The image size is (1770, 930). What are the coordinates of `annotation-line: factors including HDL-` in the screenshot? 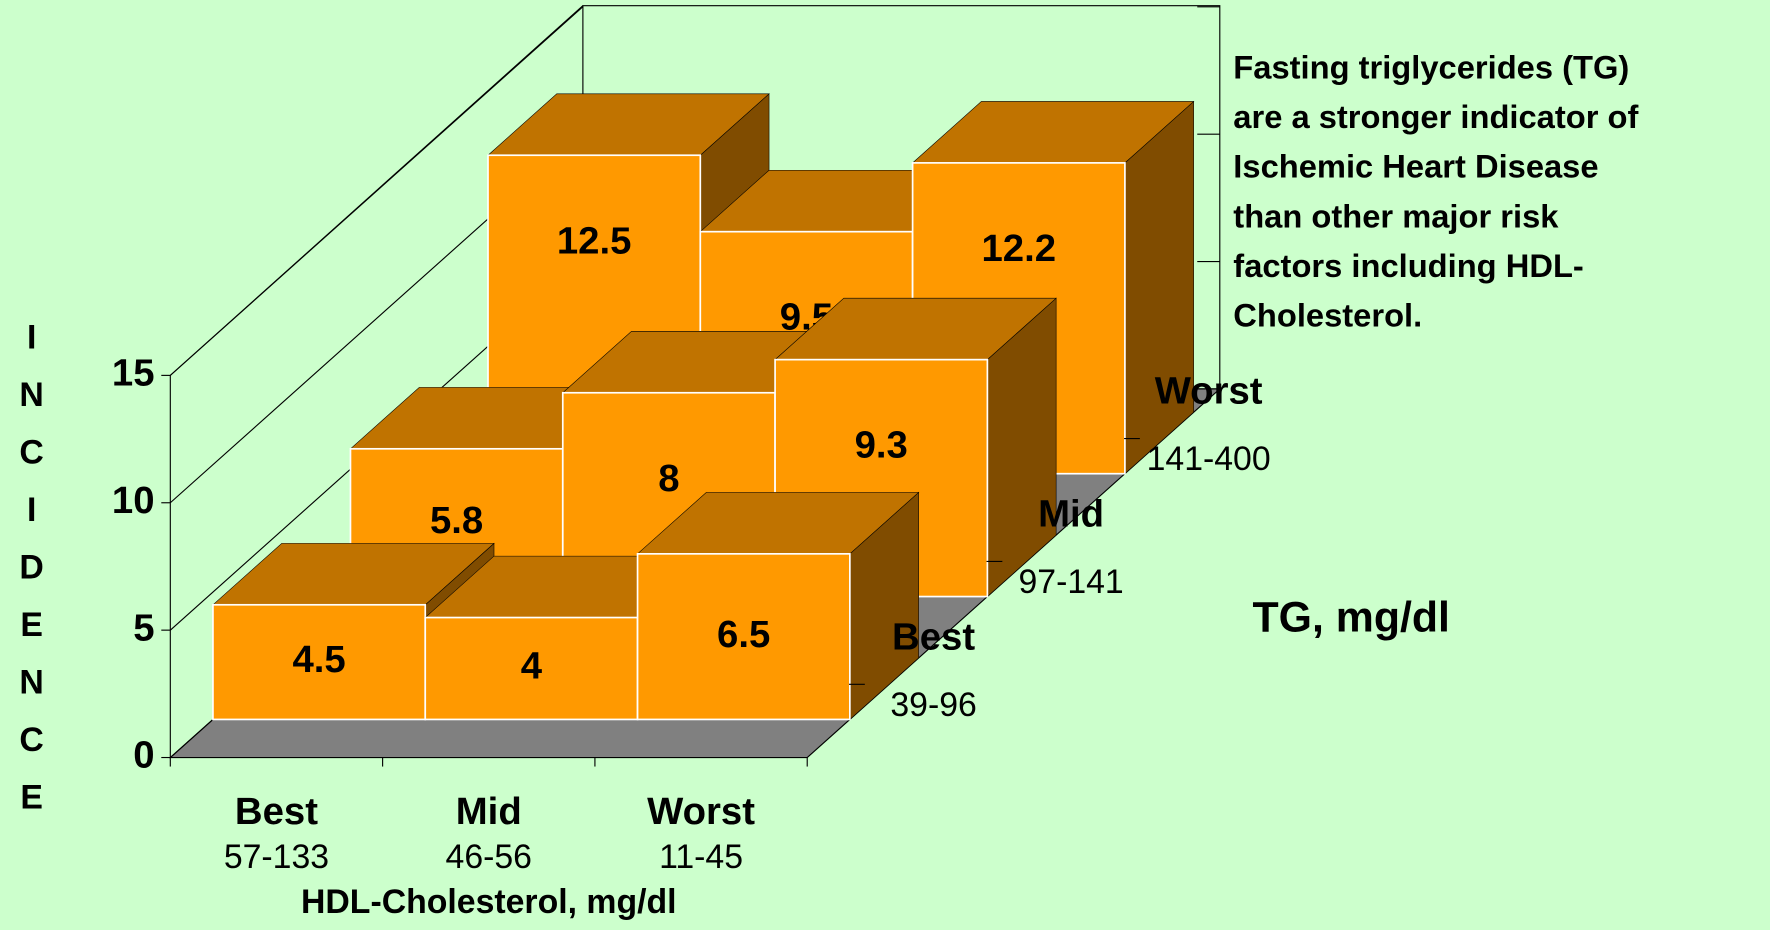 It's located at (1408, 265).